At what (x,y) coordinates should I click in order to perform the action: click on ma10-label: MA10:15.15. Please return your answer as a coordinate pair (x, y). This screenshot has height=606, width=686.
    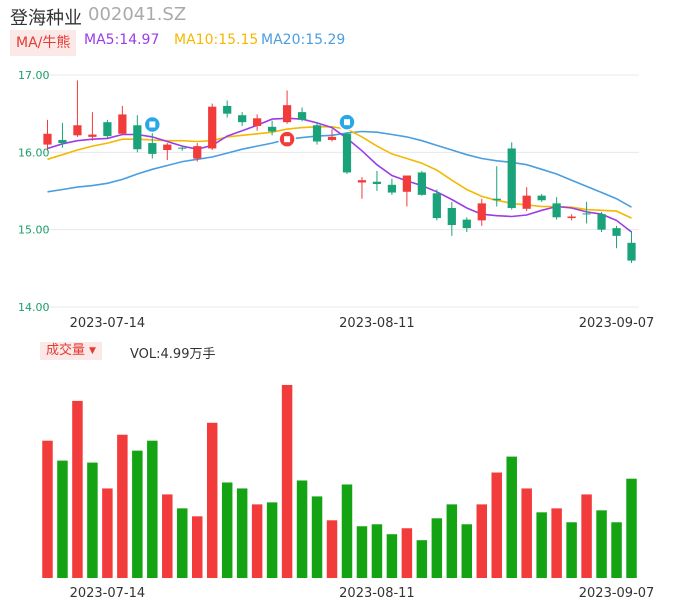
    Looking at the image, I should click on (216, 40).